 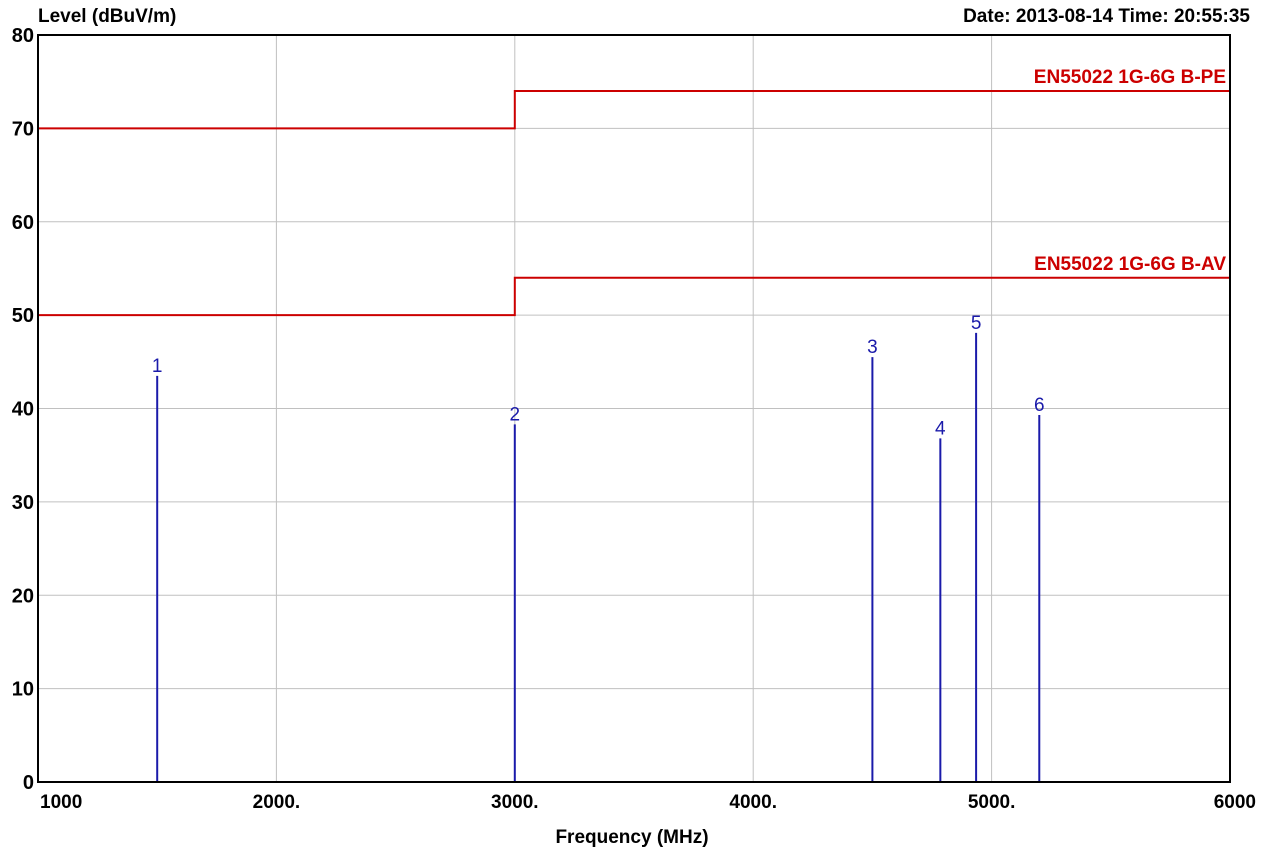 I want to click on marker-label: 5, so click(x=976, y=323).